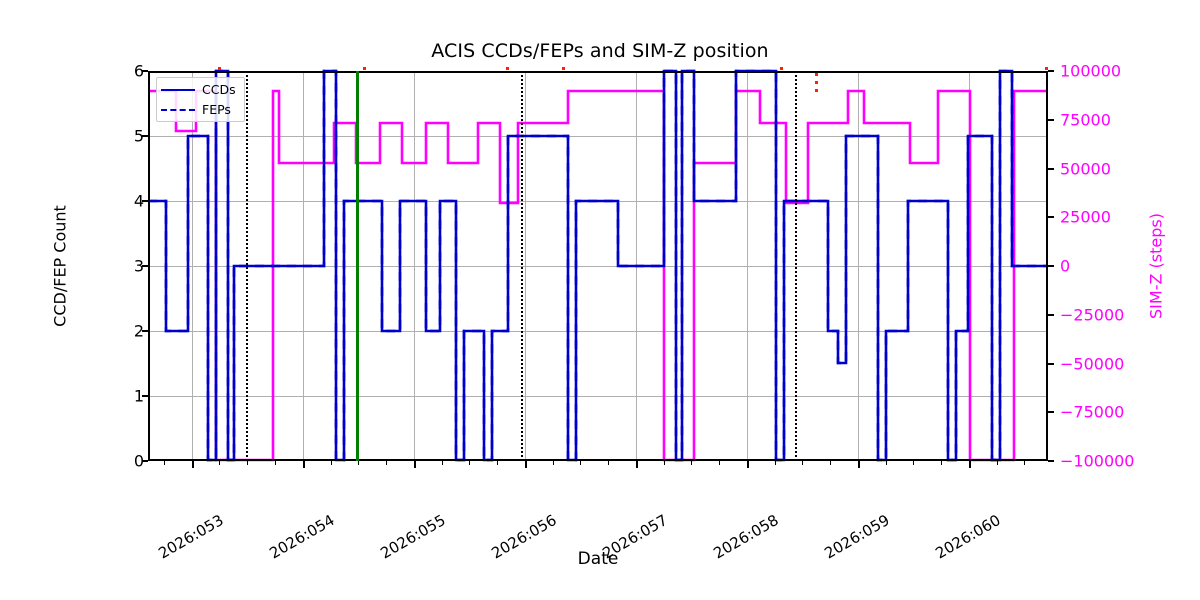 This screenshot has width=1200, height=600. Describe the element at coordinates (1156, 266) in the screenshot. I see `y-axis-label-right: SIM-Z (steps)` at that location.